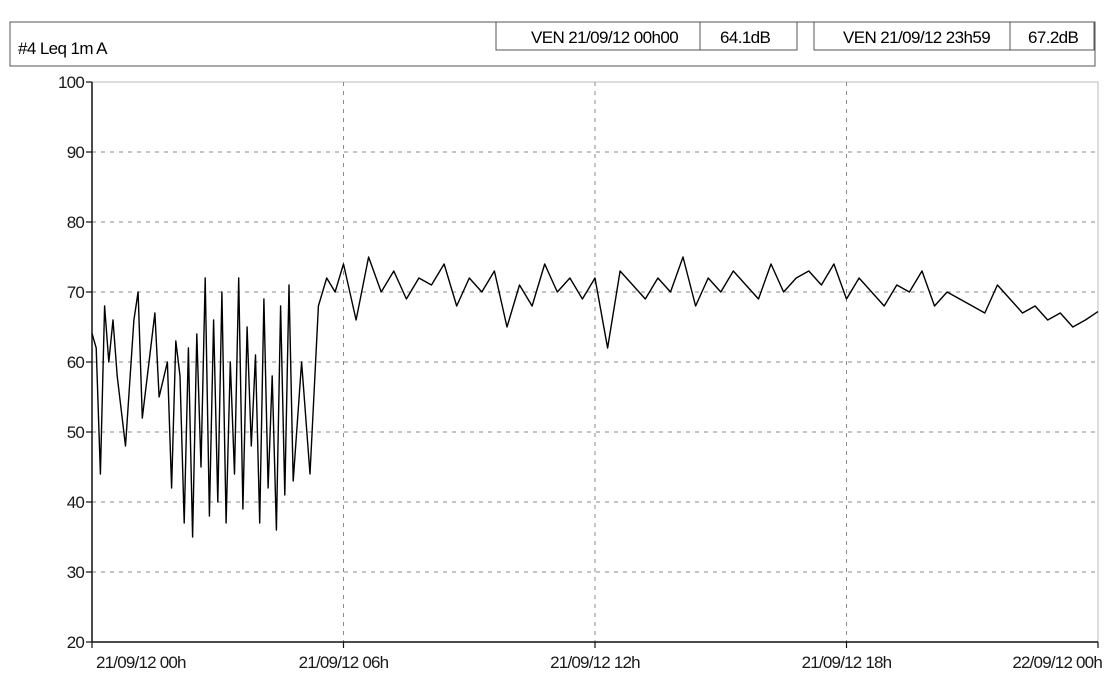 The image size is (1109, 677). What do you see at coordinates (1057, 662) in the screenshot?
I see `x-tick-label: 22/09/12 00h` at bounding box center [1057, 662].